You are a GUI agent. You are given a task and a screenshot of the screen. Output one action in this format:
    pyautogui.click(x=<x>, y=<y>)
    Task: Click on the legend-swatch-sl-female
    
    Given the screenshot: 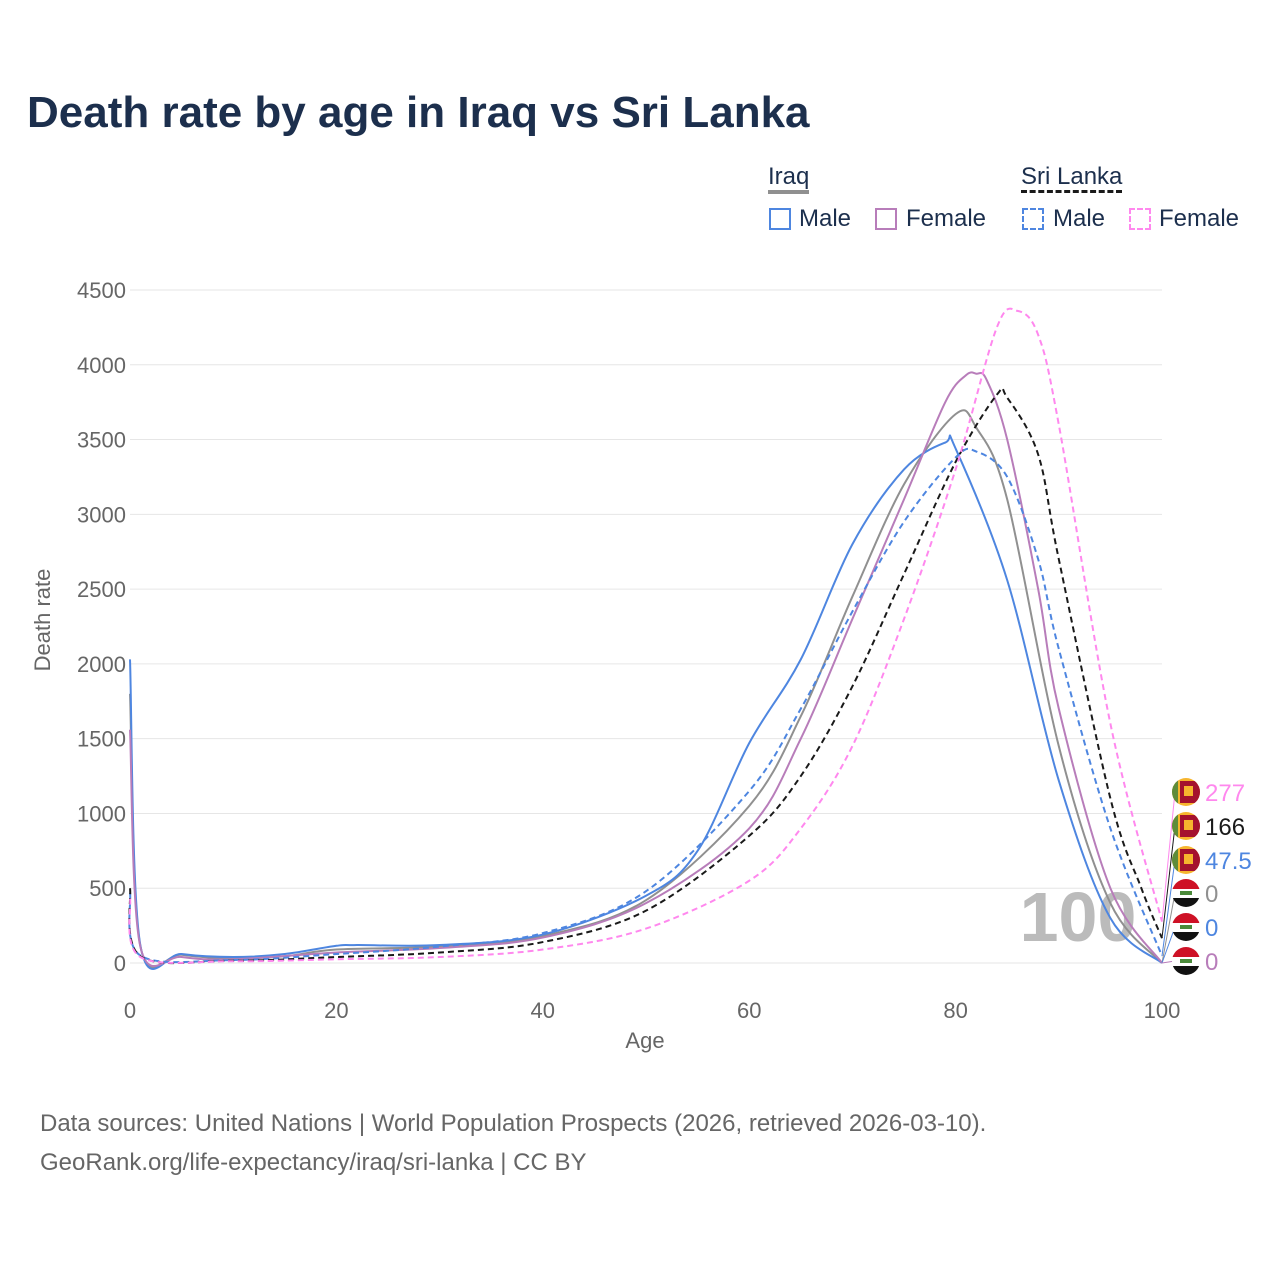 What is the action you would take?
    pyautogui.click(x=1140, y=219)
    